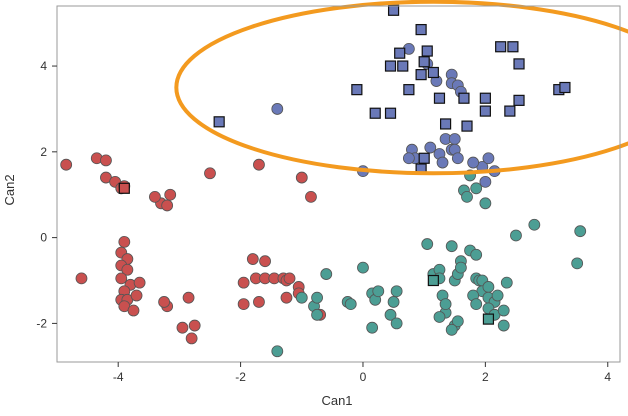 The height and width of the screenshot is (416, 628). I want to click on x-tick-label: 2, so click(485, 377).